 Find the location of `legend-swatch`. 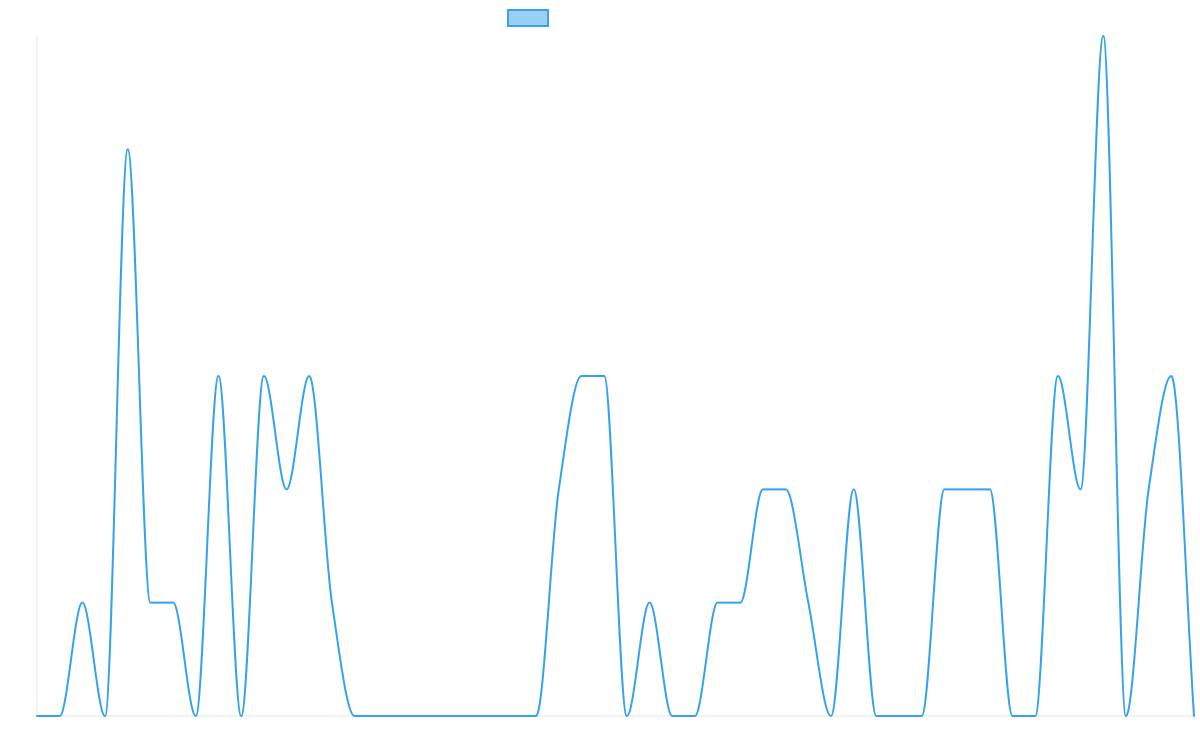

legend-swatch is located at coordinates (528, 18).